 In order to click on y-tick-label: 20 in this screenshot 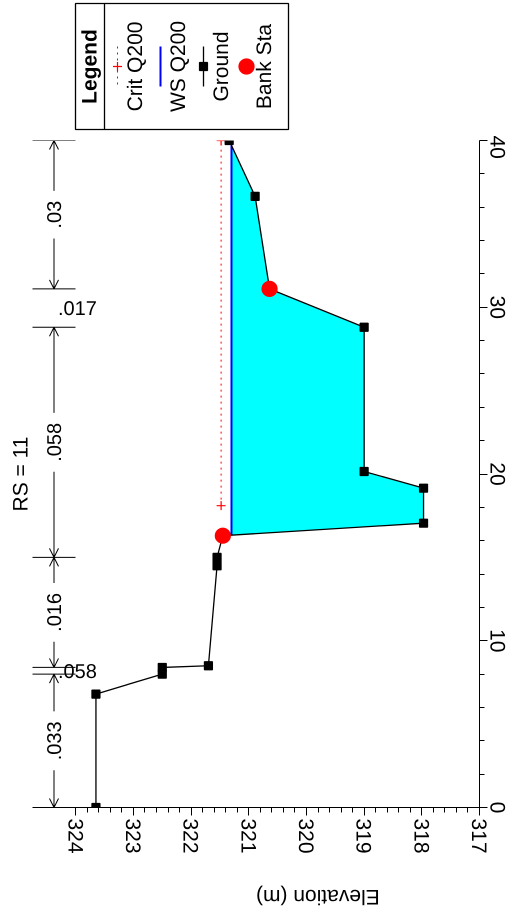, I will do `click(497, 474)`.